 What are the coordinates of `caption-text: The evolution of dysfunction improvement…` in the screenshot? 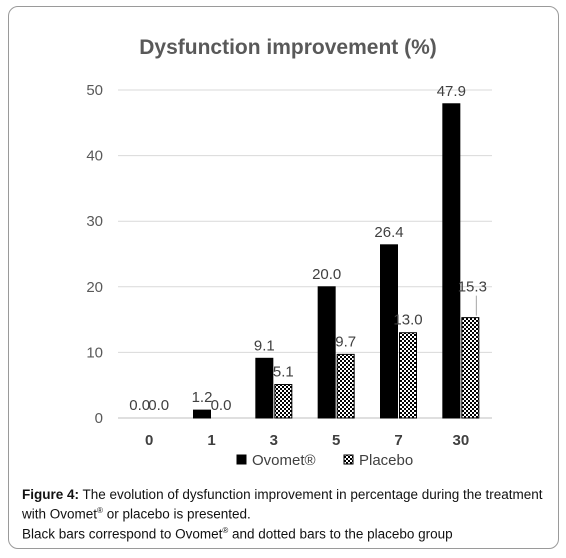 It's located at (282, 504).